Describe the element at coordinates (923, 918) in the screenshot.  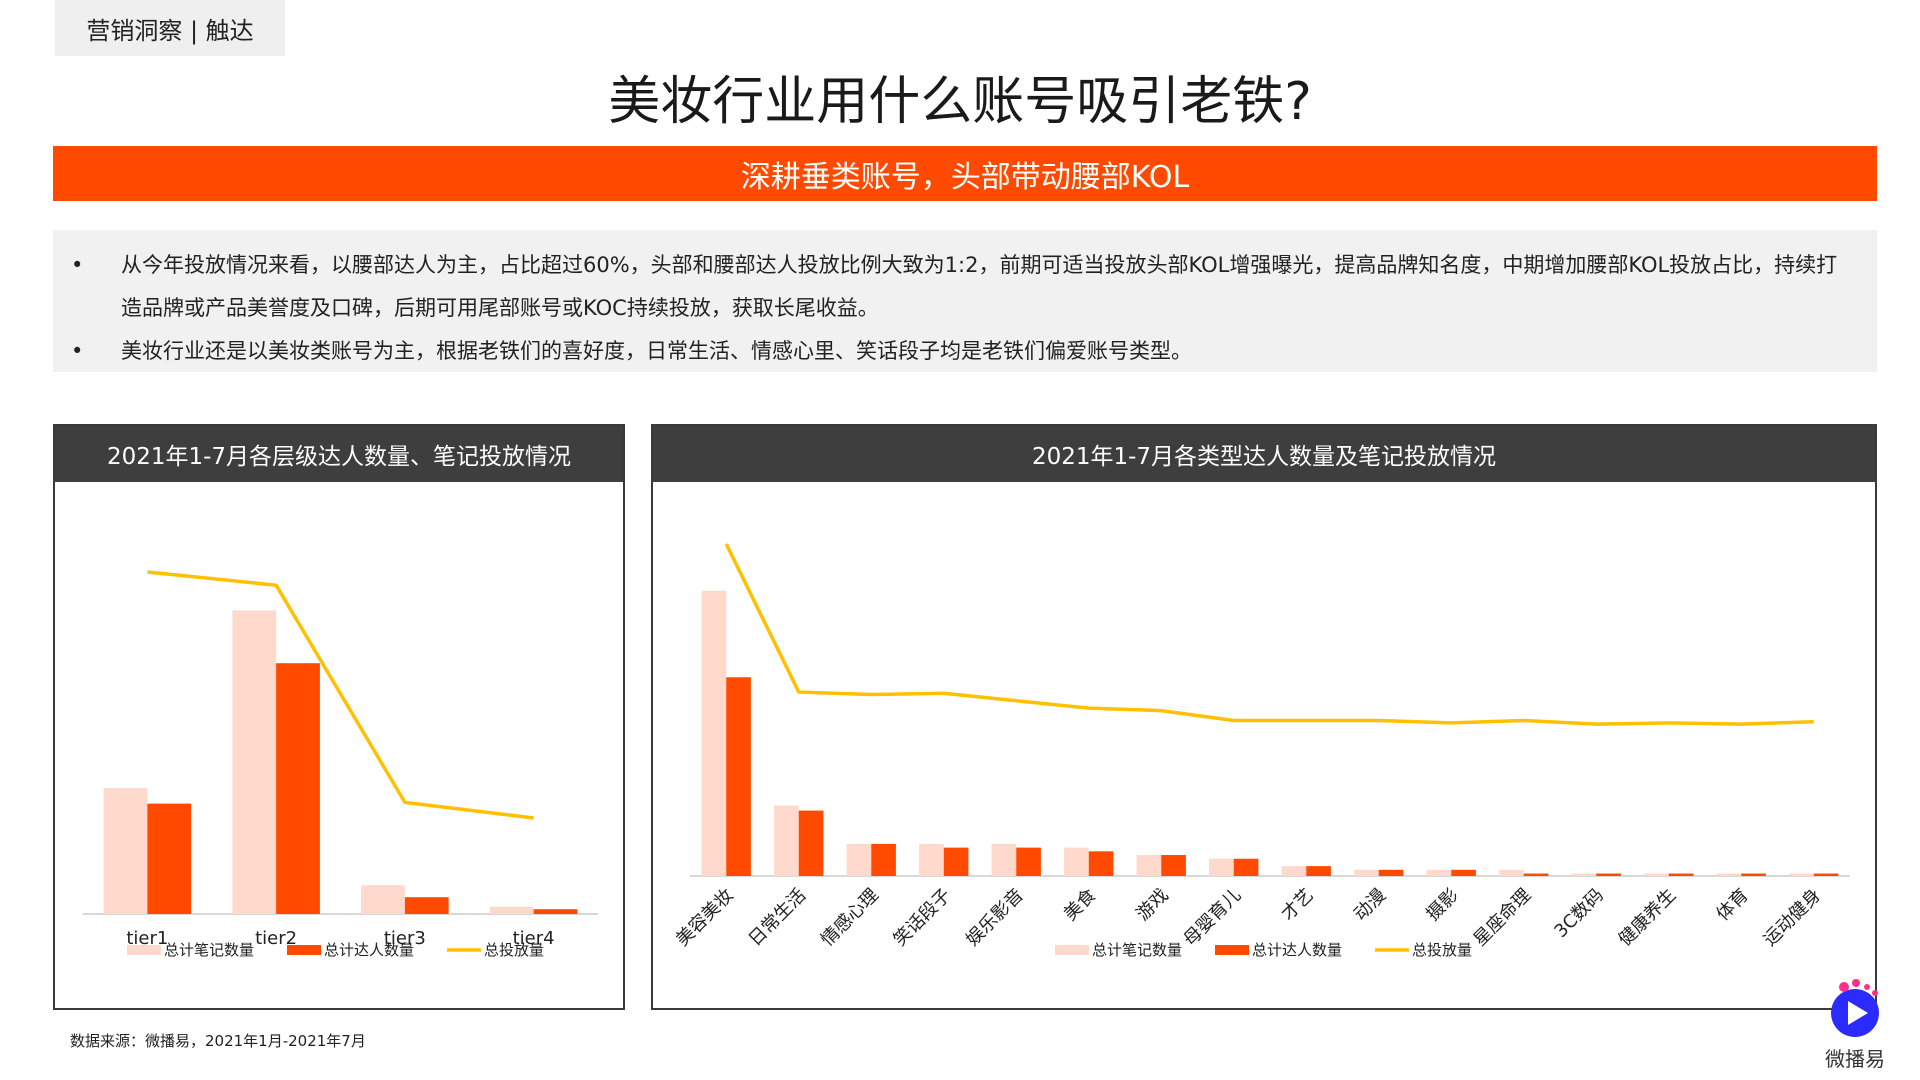
I see `x-tick-label: 笑话段子` at that location.